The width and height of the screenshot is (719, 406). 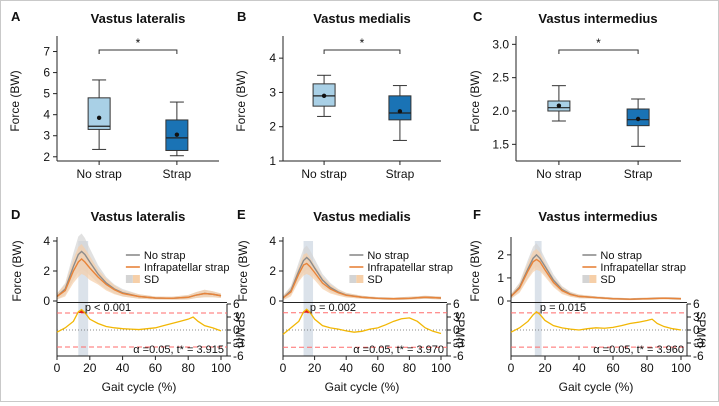 I want to click on y-tick-label: 5, so click(x=46, y=94).